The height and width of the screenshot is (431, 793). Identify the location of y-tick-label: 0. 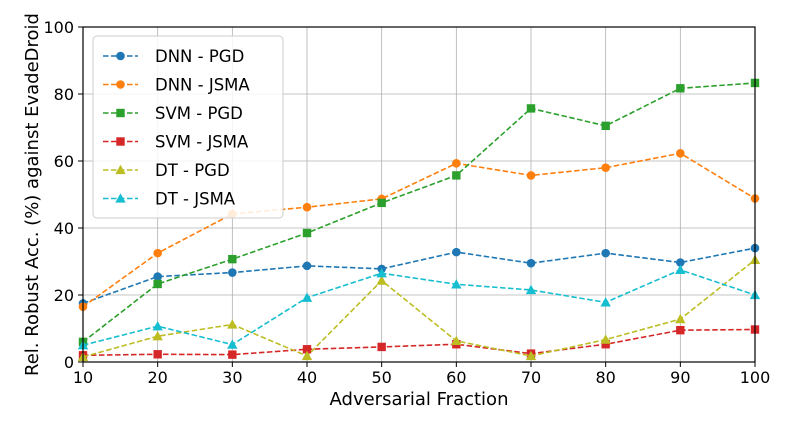
(69, 362).